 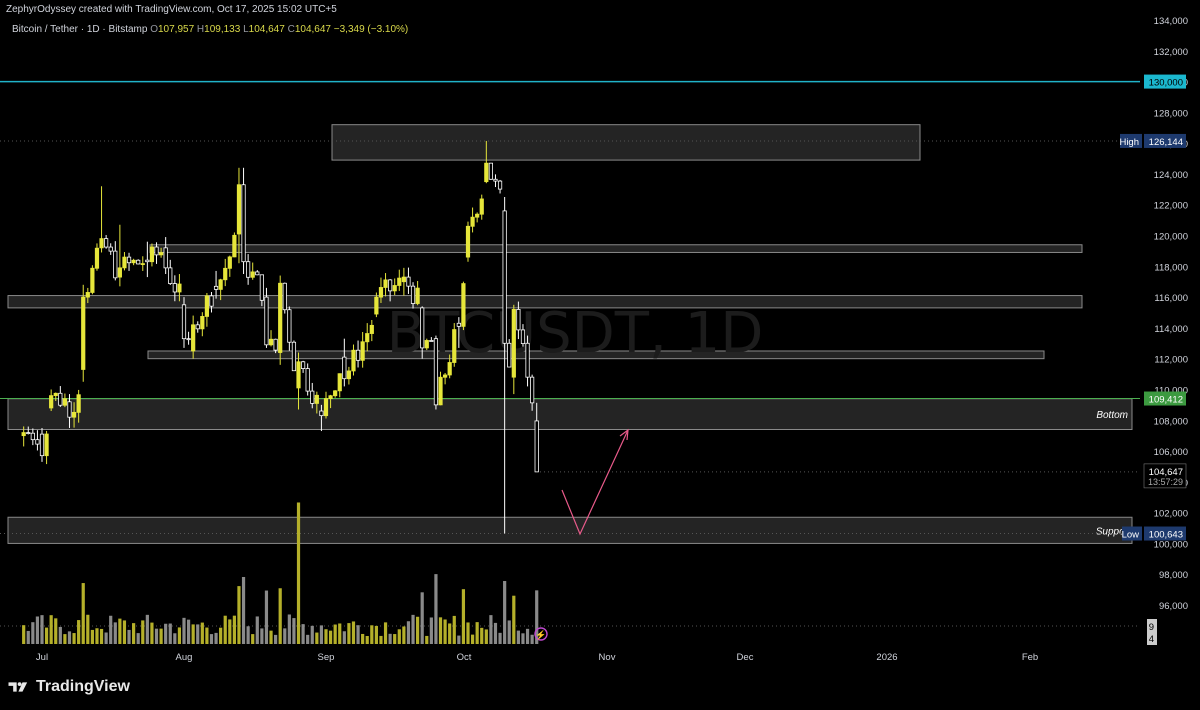 What do you see at coordinates (886, 657) in the screenshot?
I see `time-tick: 2026` at bounding box center [886, 657].